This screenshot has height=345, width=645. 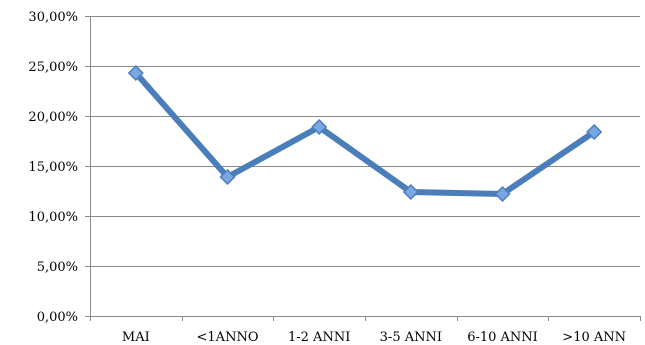 What do you see at coordinates (57, 317) in the screenshot?
I see `y-tick-label: 0,00%` at bounding box center [57, 317].